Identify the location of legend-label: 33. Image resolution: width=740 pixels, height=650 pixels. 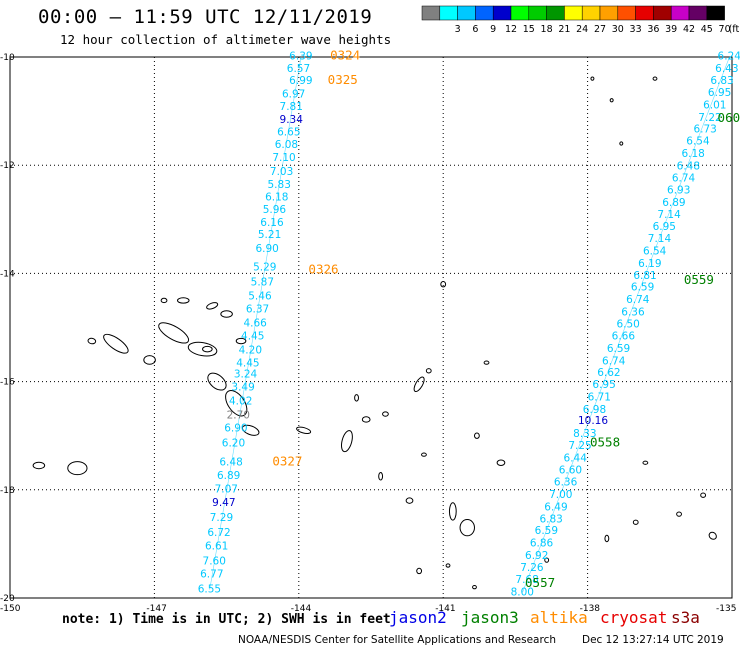
(636, 29).